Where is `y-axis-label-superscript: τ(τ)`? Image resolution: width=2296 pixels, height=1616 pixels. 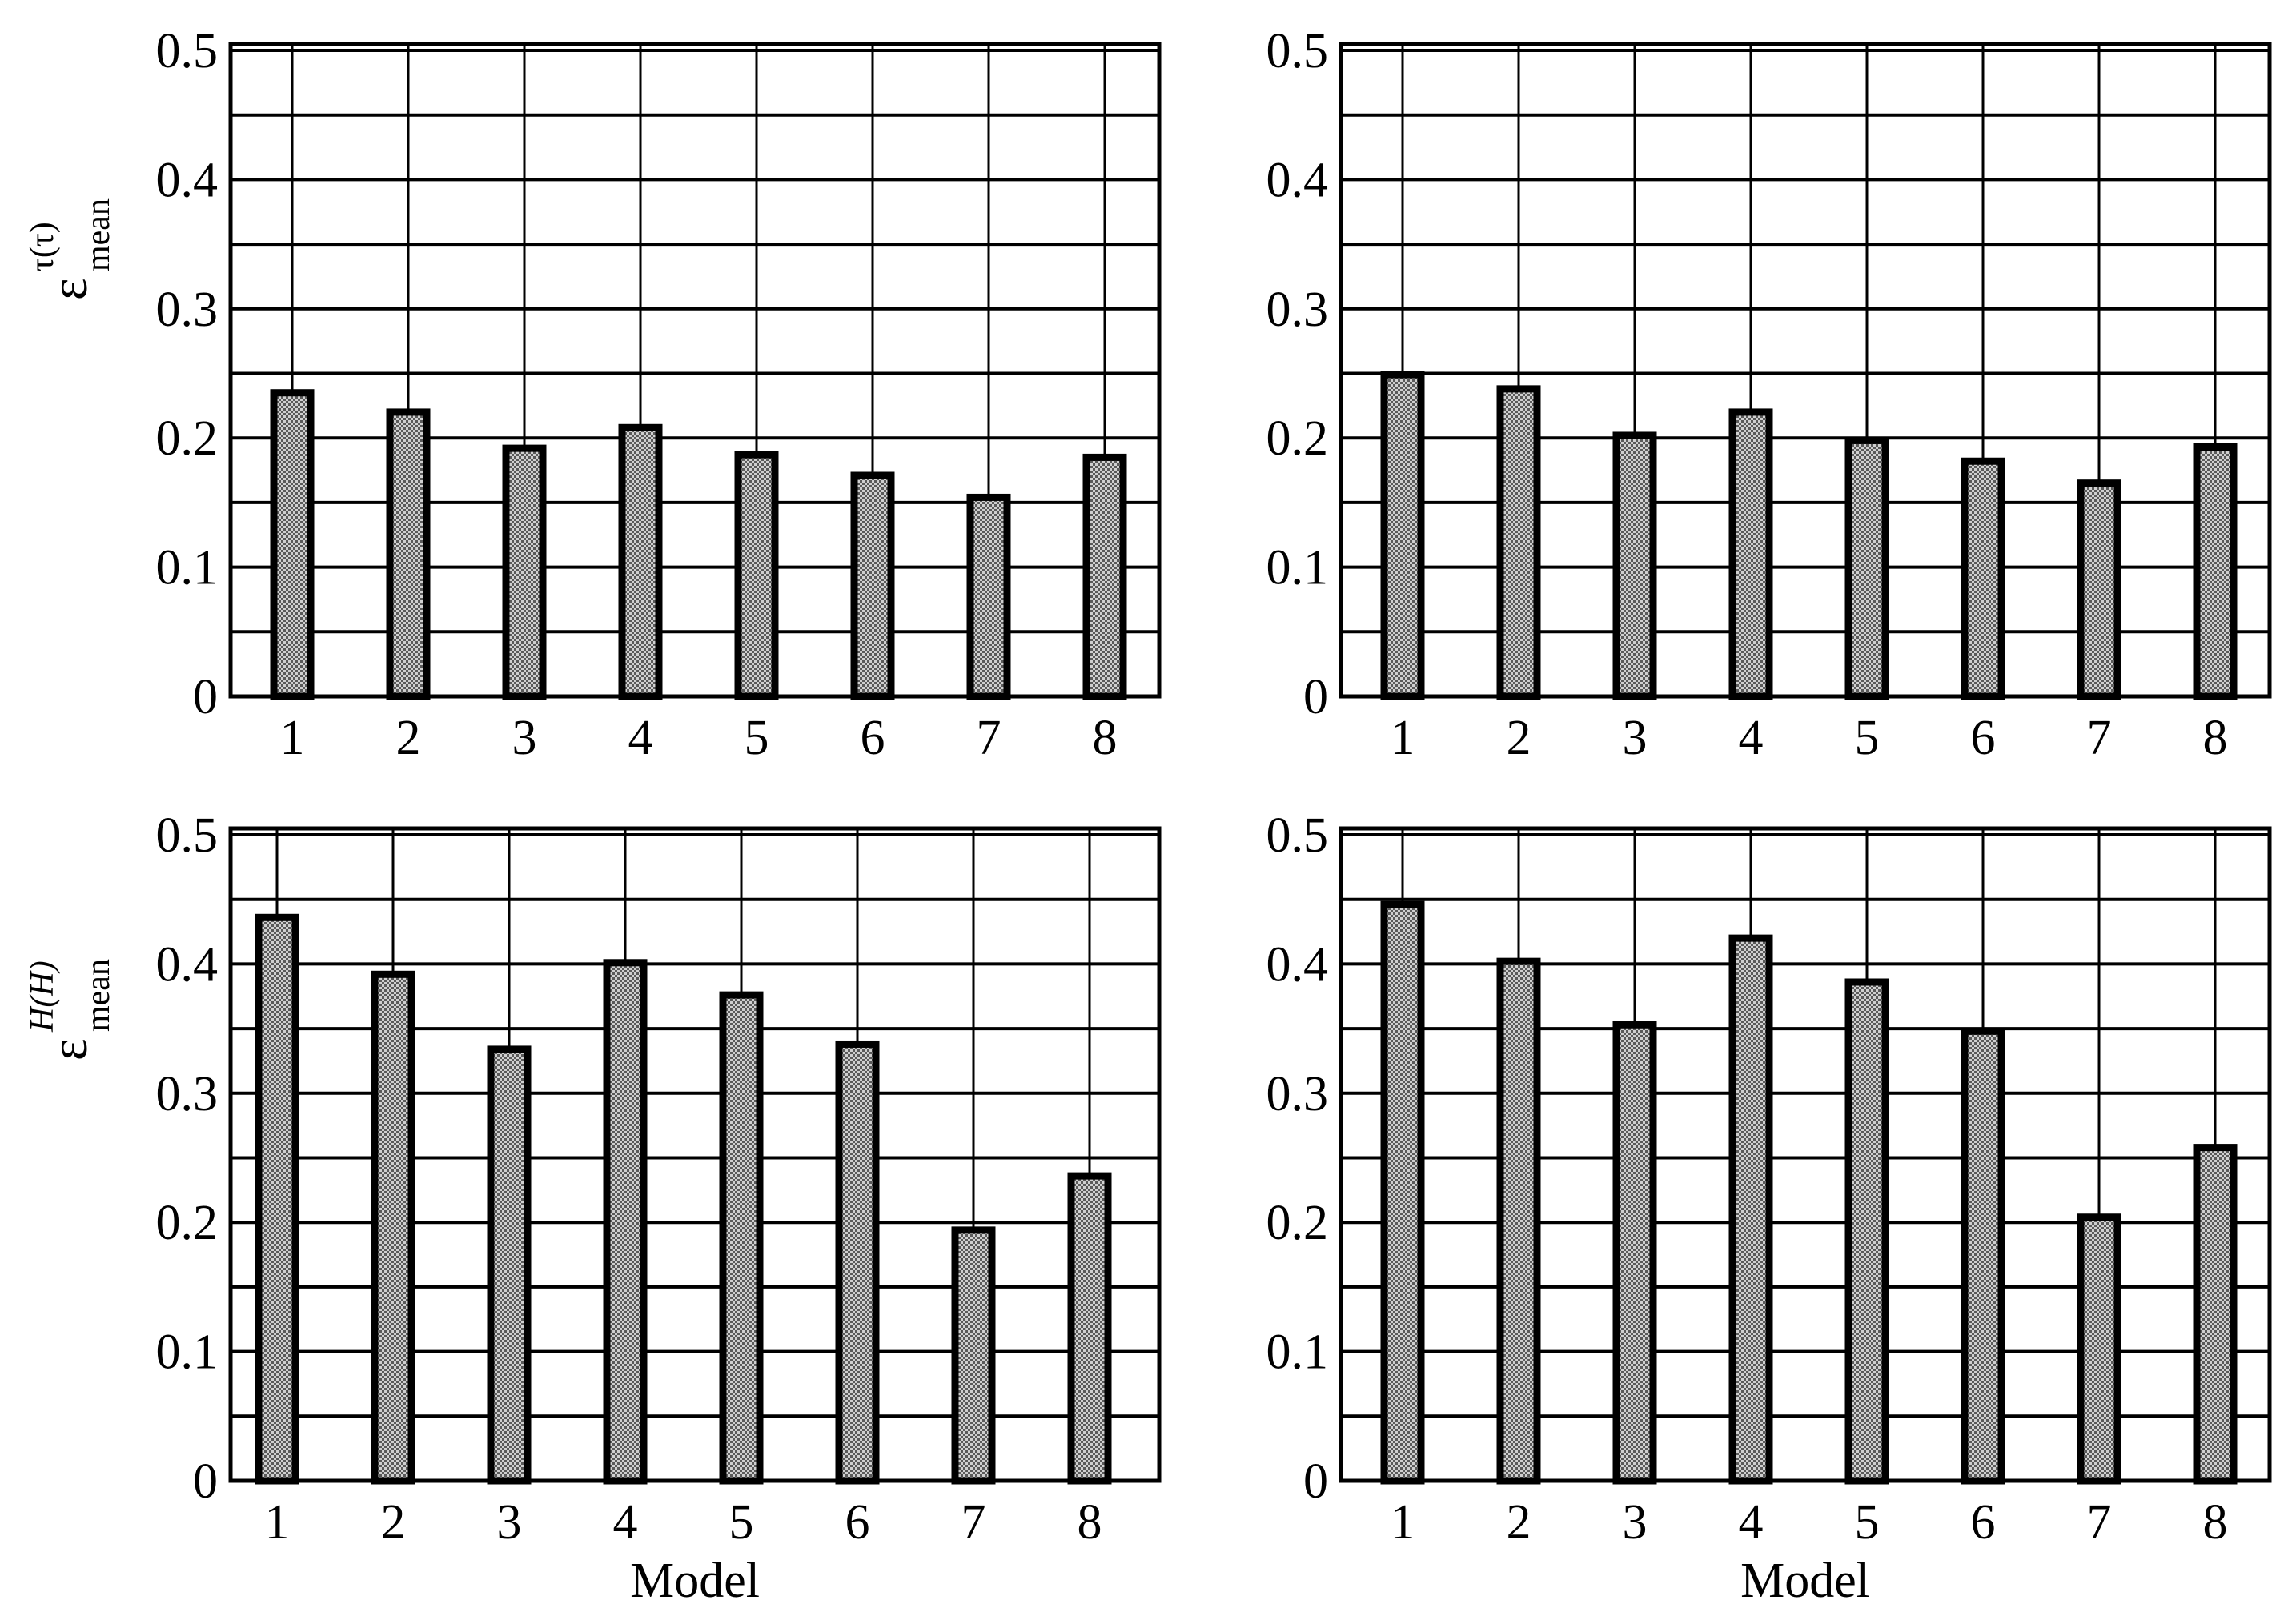 y-axis-label-superscript: τ(τ) is located at coordinates (42, 246).